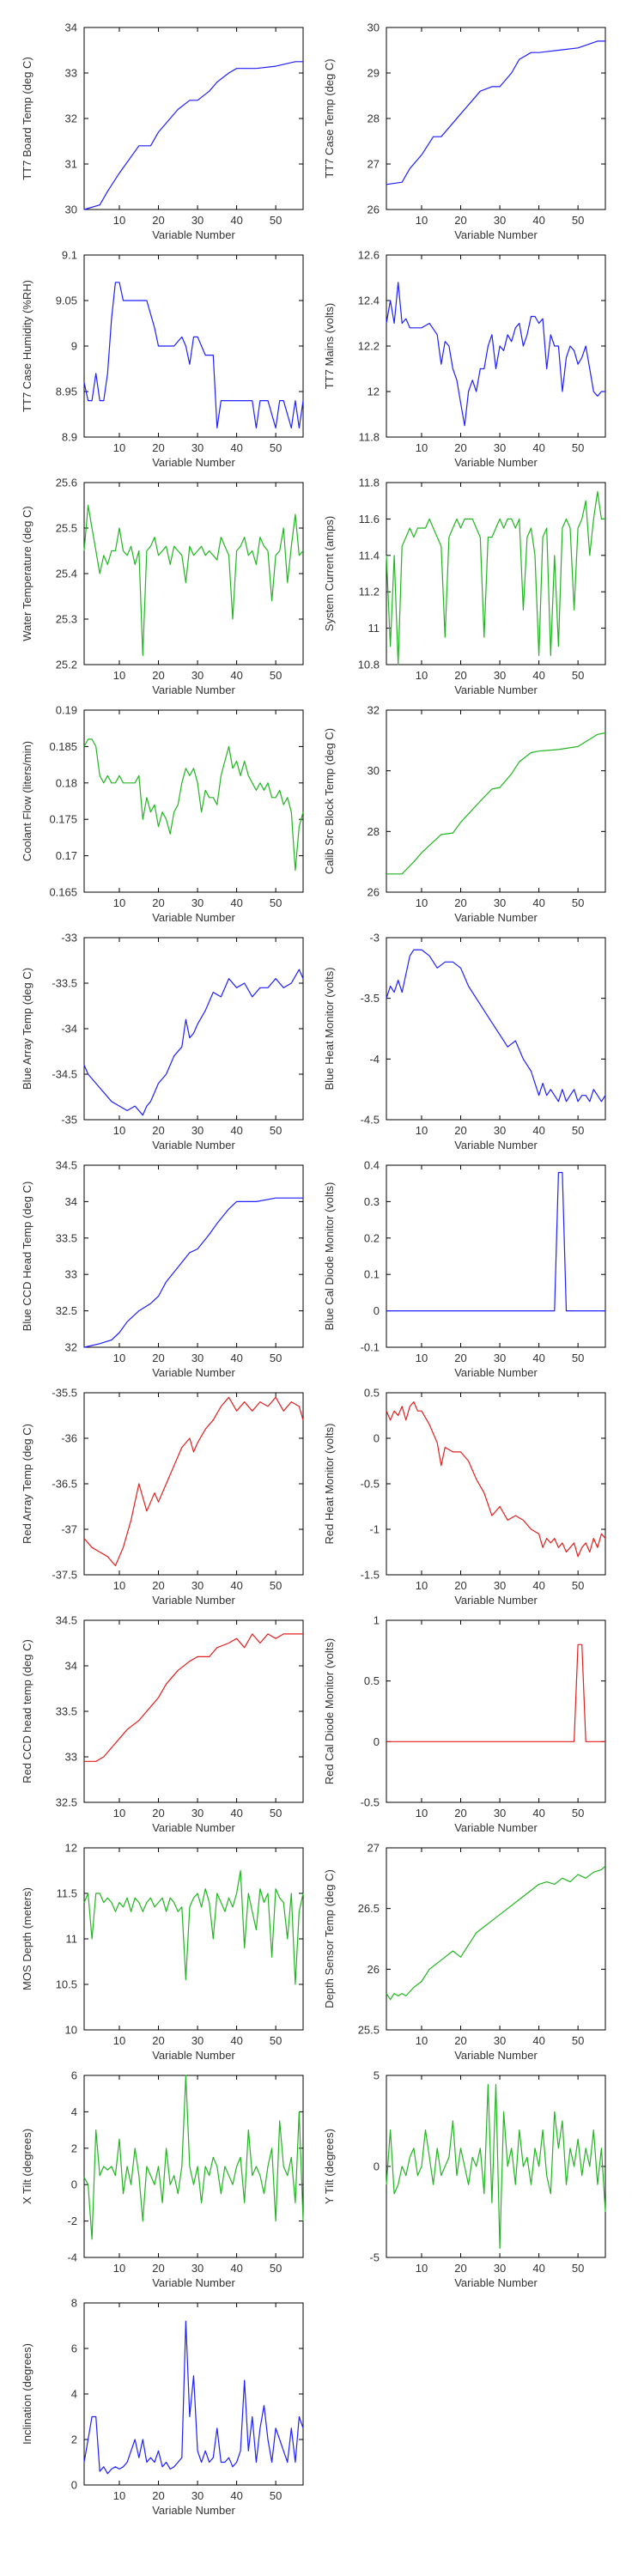 This screenshot has height=2576, width=644. Describe the element at coordinates (66, 301) in the screenshot. I see `y-tick-label: 9.05` at that location.